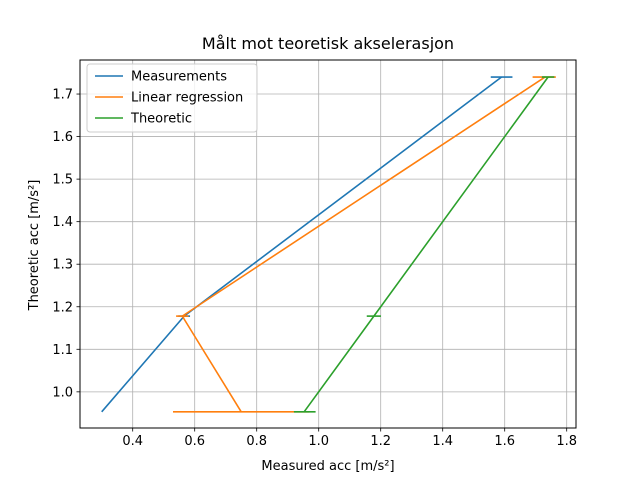 Image resolution: width=640 pixels, height=480 pixels. What do you see at coordinates (318, 441) in the screenshot?
I see `x-tick-label: 1.0` at bounding box center [318, 441].